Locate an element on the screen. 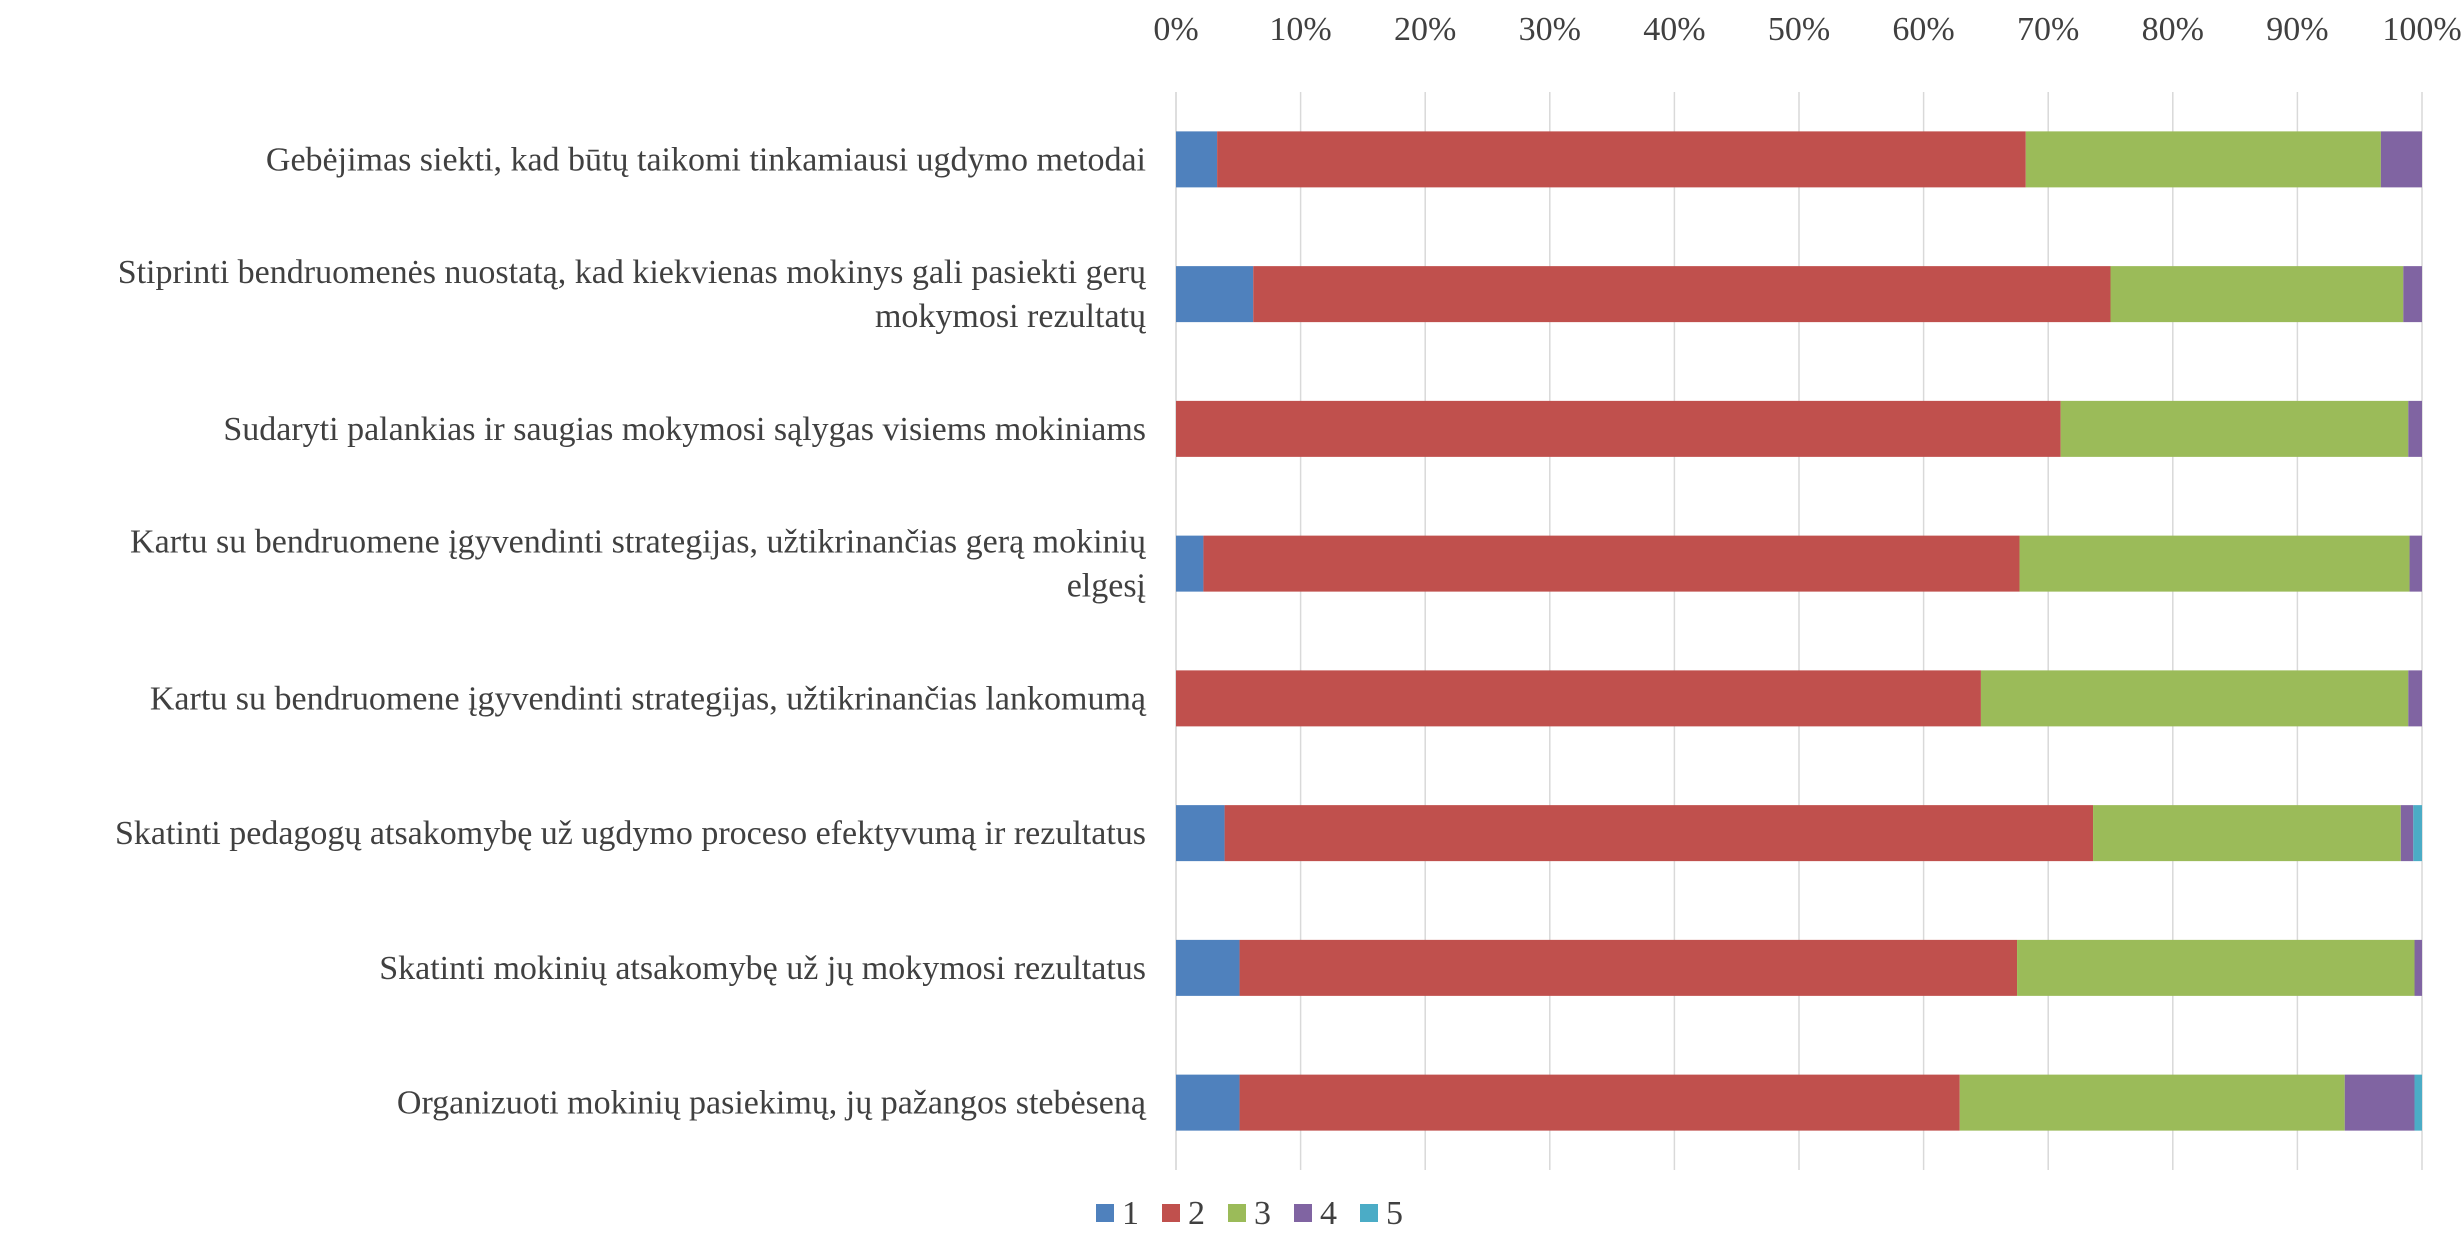 This screenshot has height=1254, width=2464. category-label: elgesį is located at coordinates (1106, 586).